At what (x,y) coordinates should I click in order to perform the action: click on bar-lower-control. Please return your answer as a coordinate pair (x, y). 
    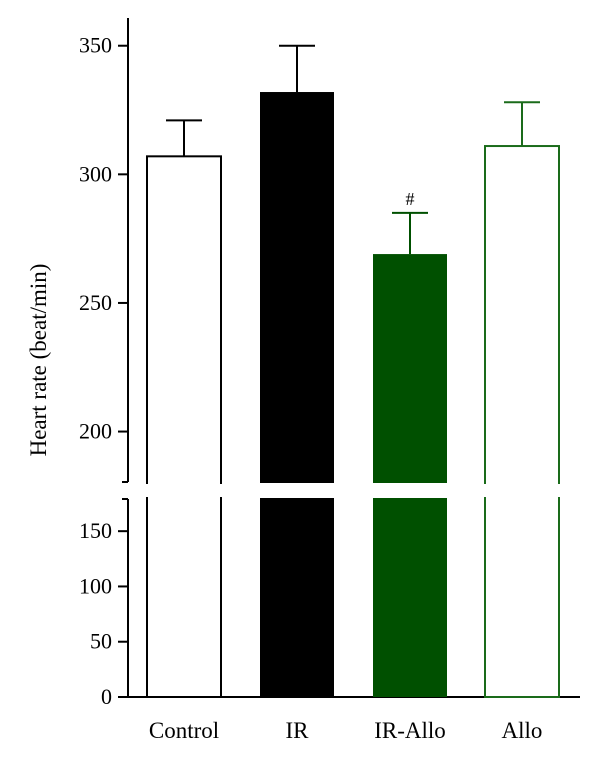
    Looking at the image, I should click on (184, 597).